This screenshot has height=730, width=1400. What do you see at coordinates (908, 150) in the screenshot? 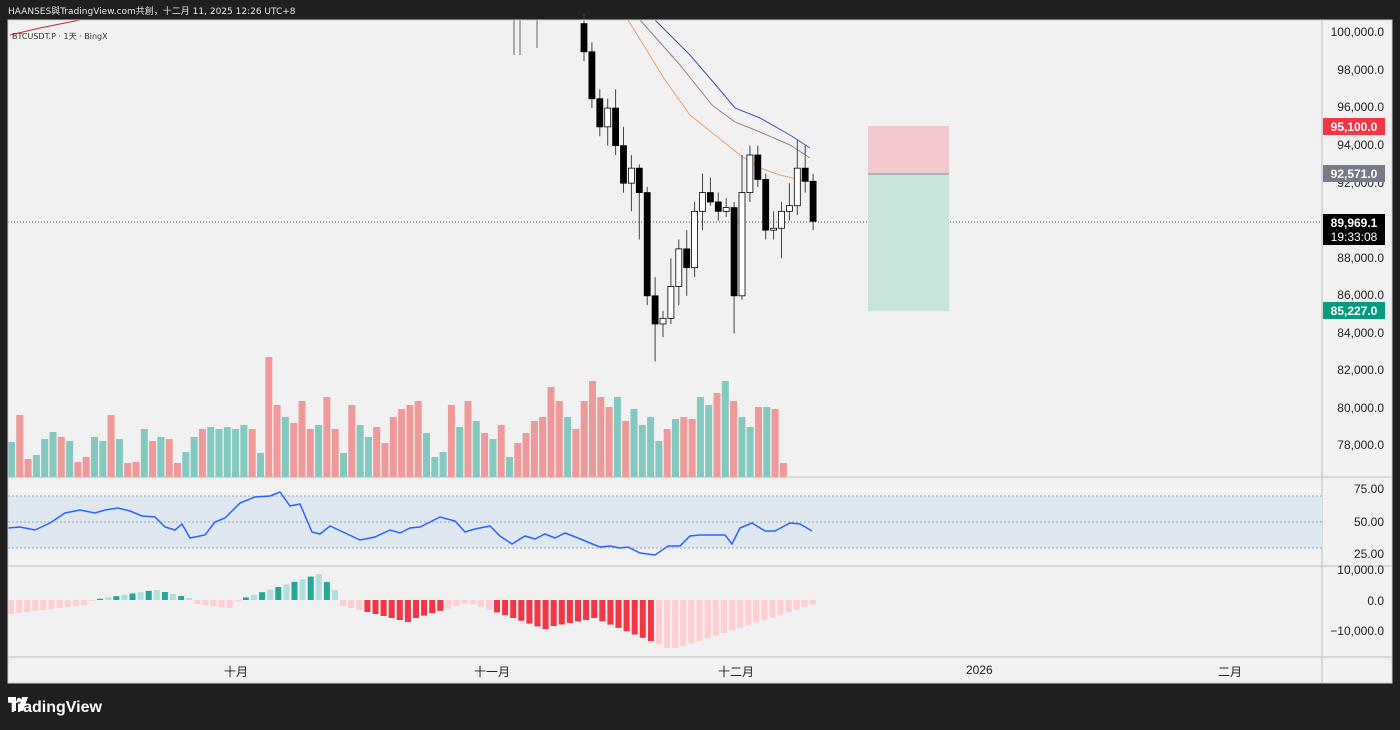
I see `stop-loss-zone` at bounding box center [908, 150].